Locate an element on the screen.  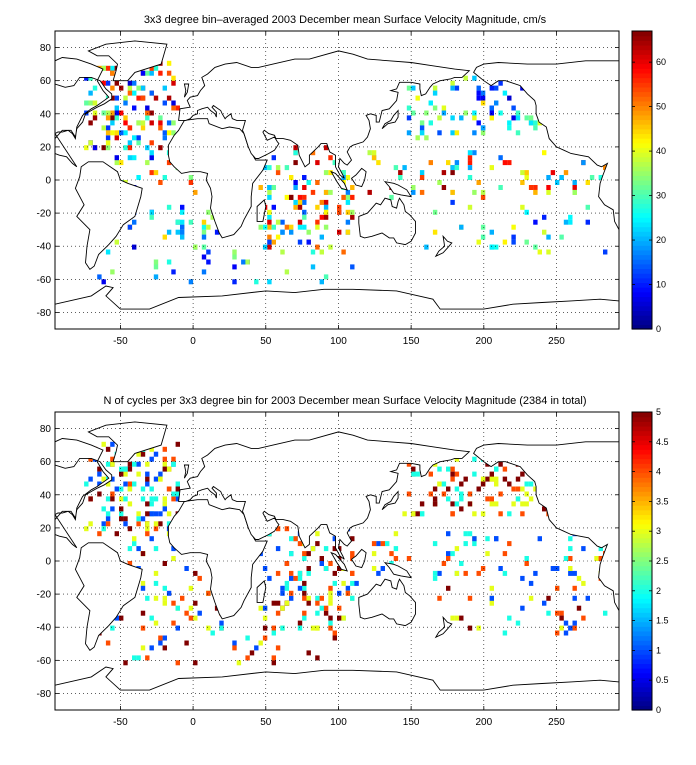
colorbar-tick-label: 60 is located at coordinates (661, 62).